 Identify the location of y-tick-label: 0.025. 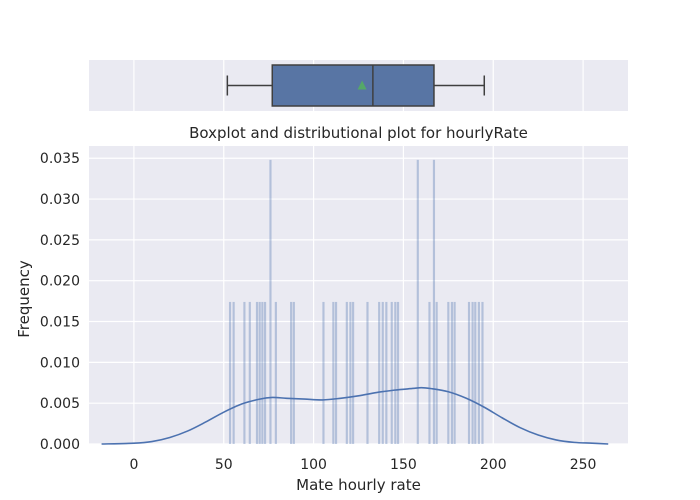
(60, 241).